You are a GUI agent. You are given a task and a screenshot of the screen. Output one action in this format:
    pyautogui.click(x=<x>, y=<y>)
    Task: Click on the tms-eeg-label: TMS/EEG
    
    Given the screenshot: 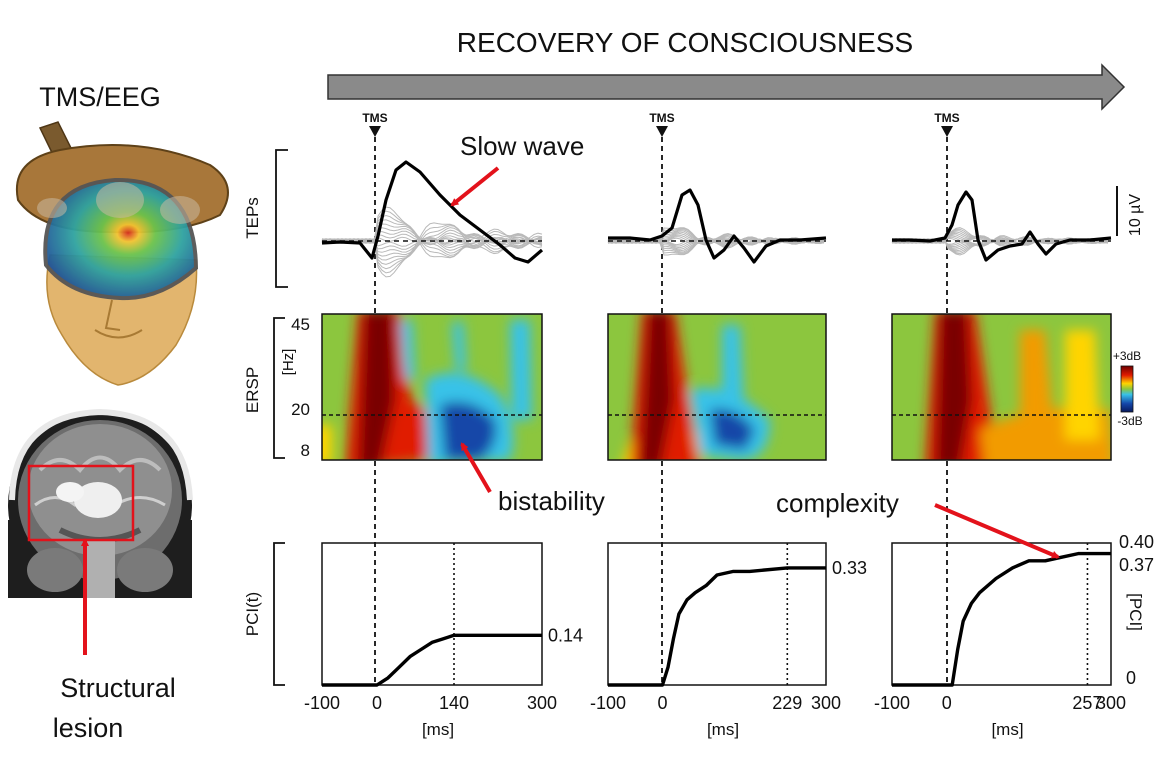 What is the action you would take?
    pyautogui.click(x=100, y=97)
    